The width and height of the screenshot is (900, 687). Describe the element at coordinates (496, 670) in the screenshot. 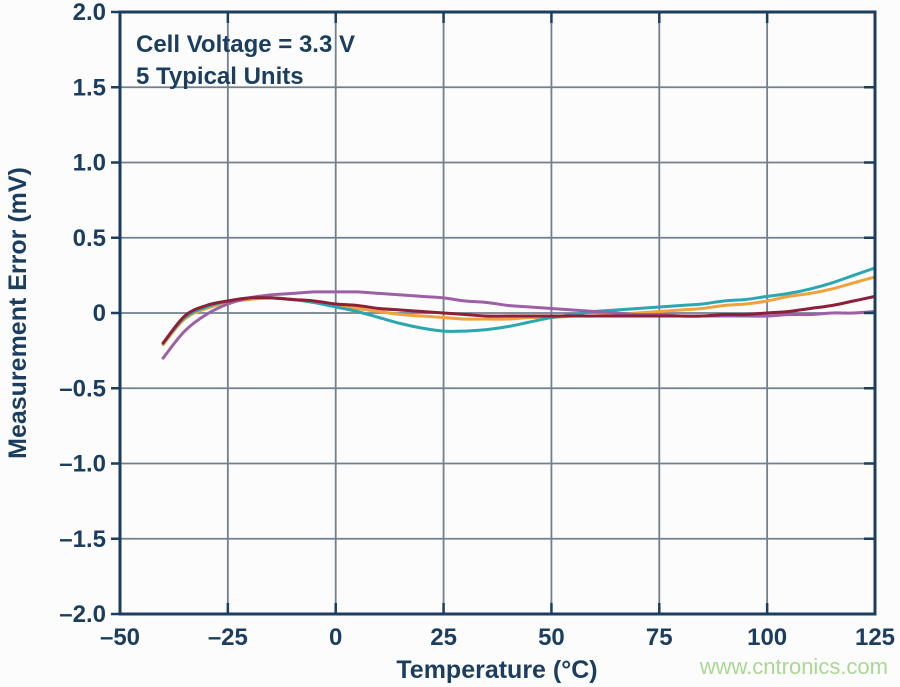

I see `x-axis-title: Temperature (°C)` at that location.